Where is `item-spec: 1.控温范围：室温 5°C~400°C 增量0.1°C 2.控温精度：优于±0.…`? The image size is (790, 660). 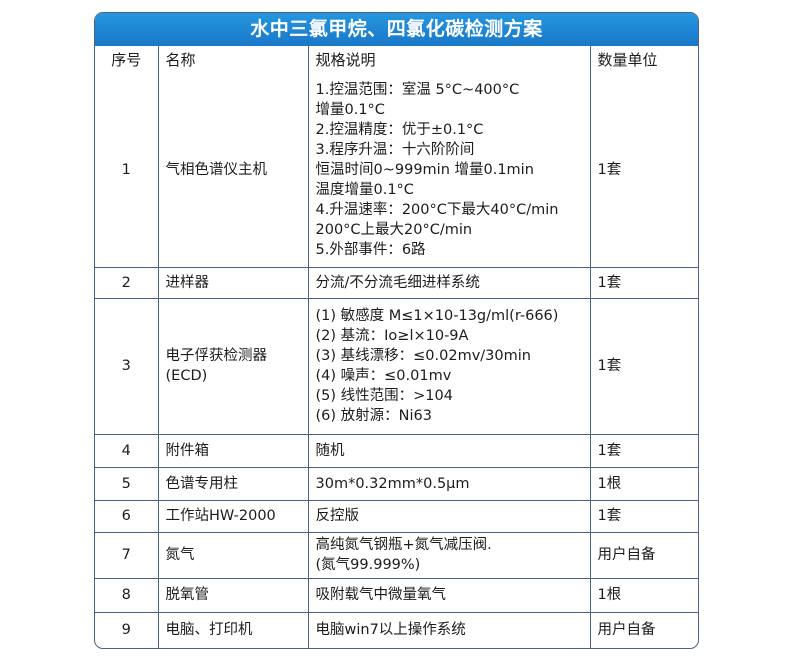
item-spec: 1.控温范围：室温 5°C~400°C 增量0.1°C 2.控温精度：优于±0.… is located at coordinates (449, 171).